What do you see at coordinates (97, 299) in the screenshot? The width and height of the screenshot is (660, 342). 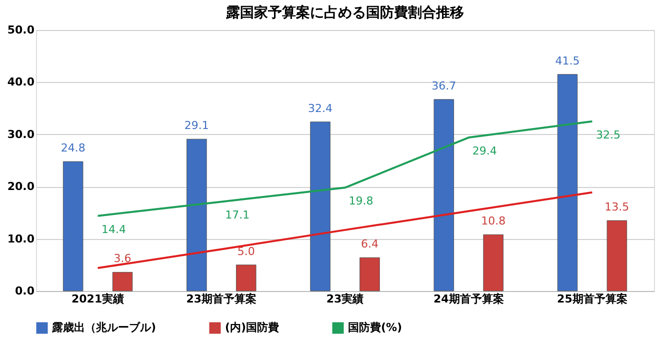 I see `x-tick-label: 2021実績` at bounding box center [97, 299].